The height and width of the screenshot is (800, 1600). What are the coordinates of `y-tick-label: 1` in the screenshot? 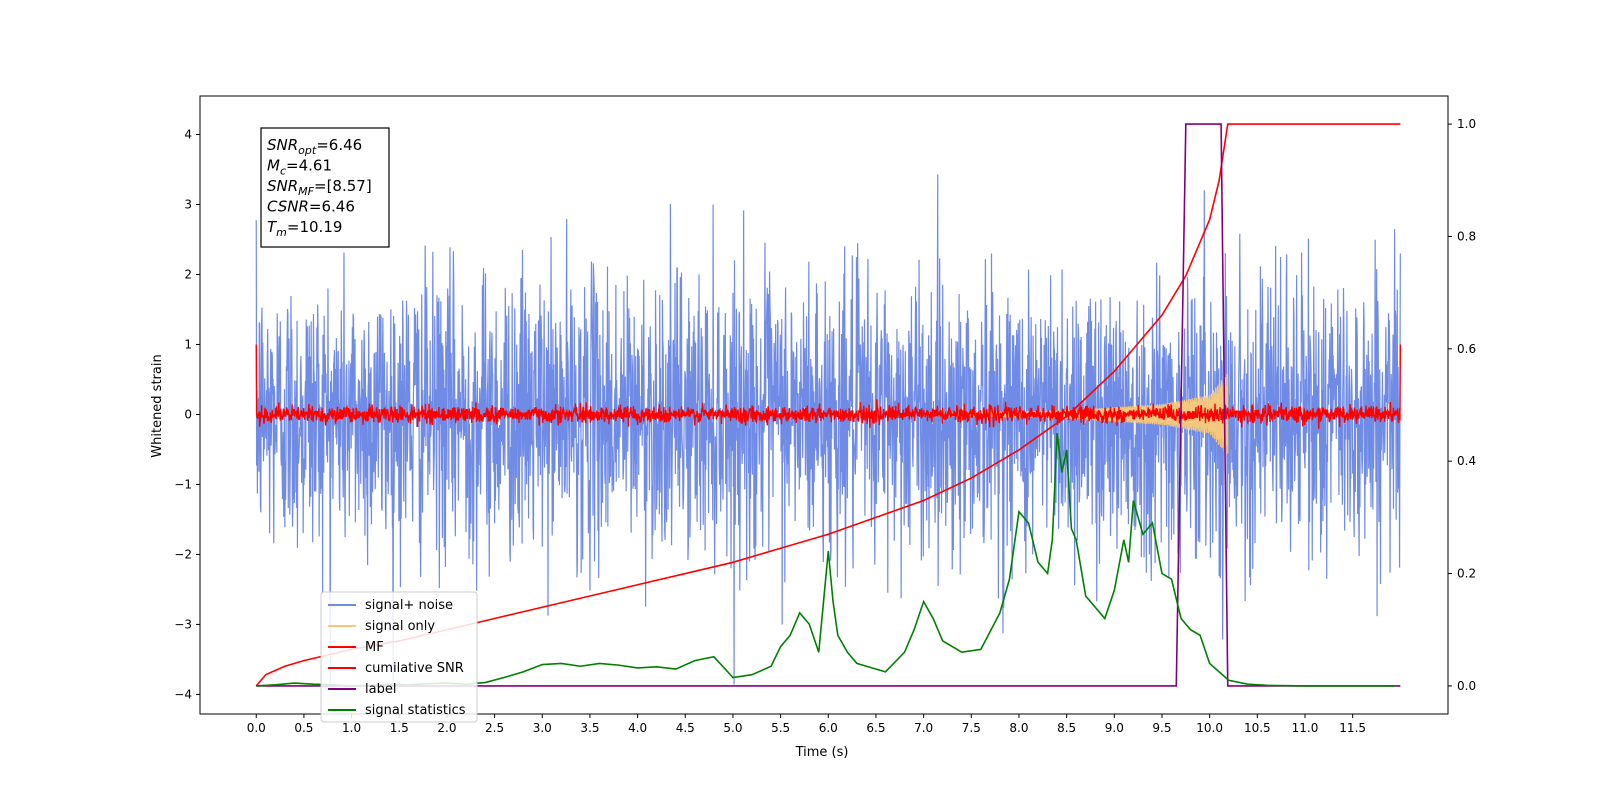 It's located at (188, 344).